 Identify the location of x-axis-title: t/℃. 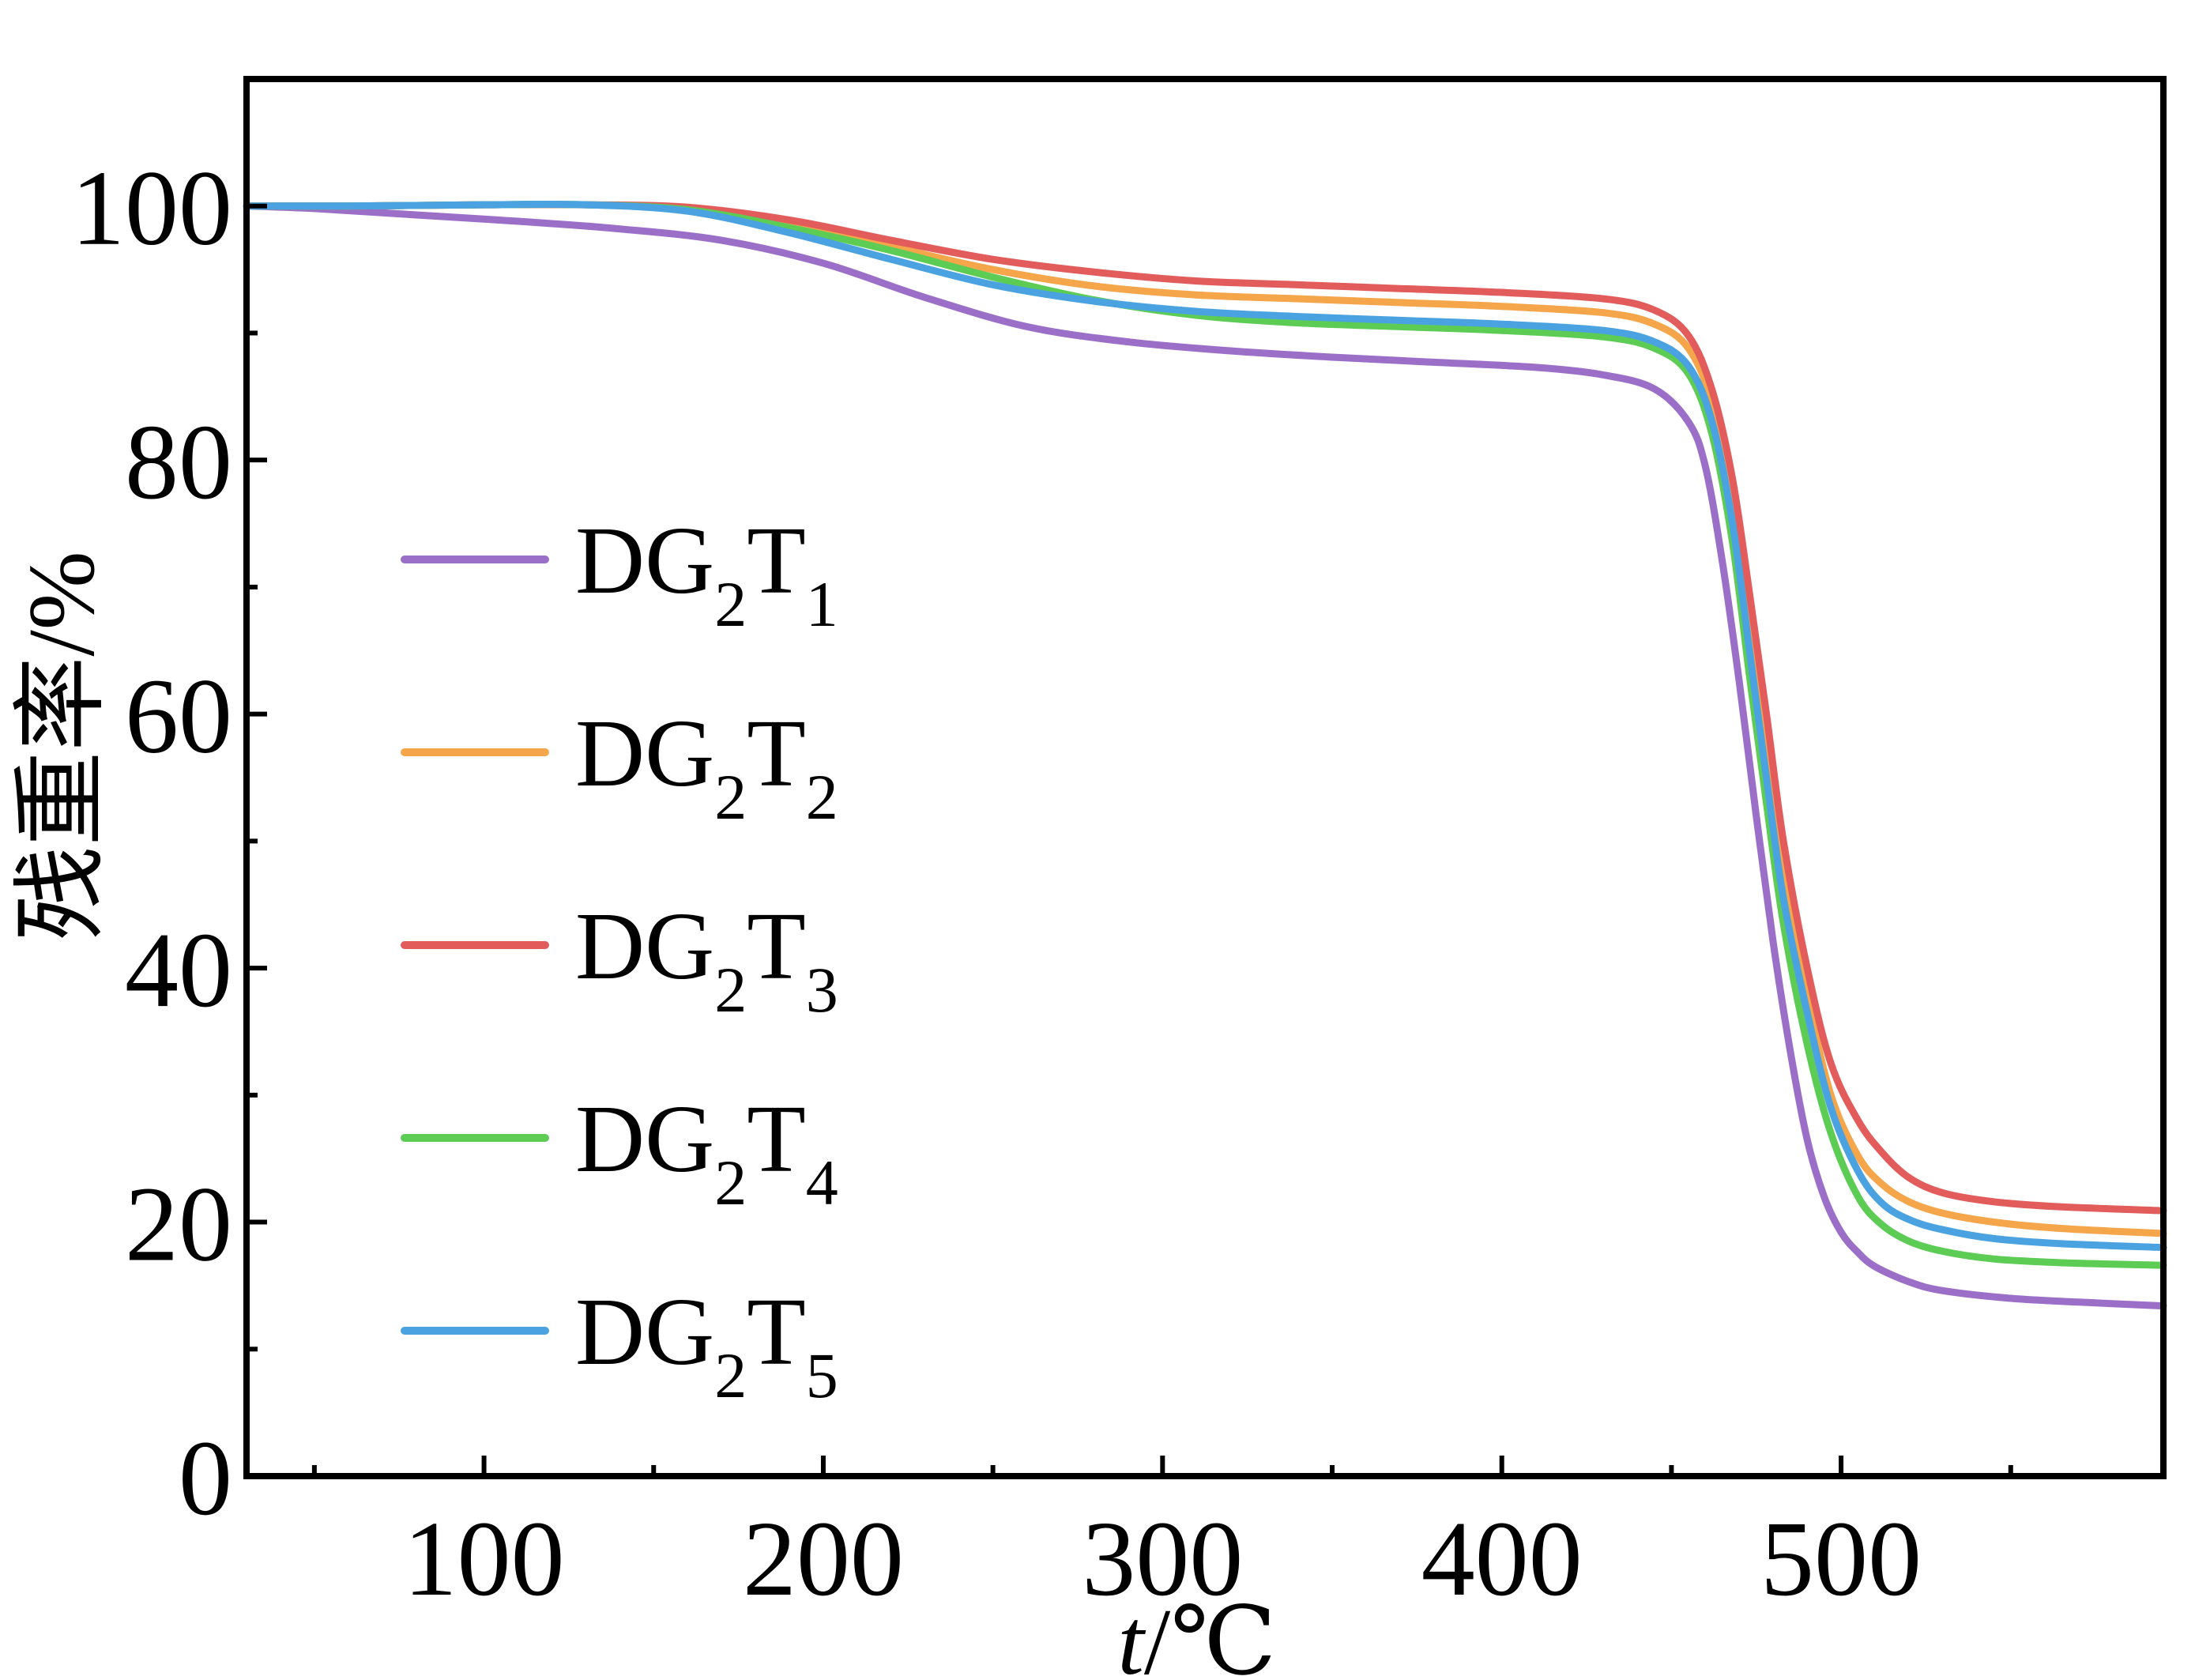
(1197, 1634).